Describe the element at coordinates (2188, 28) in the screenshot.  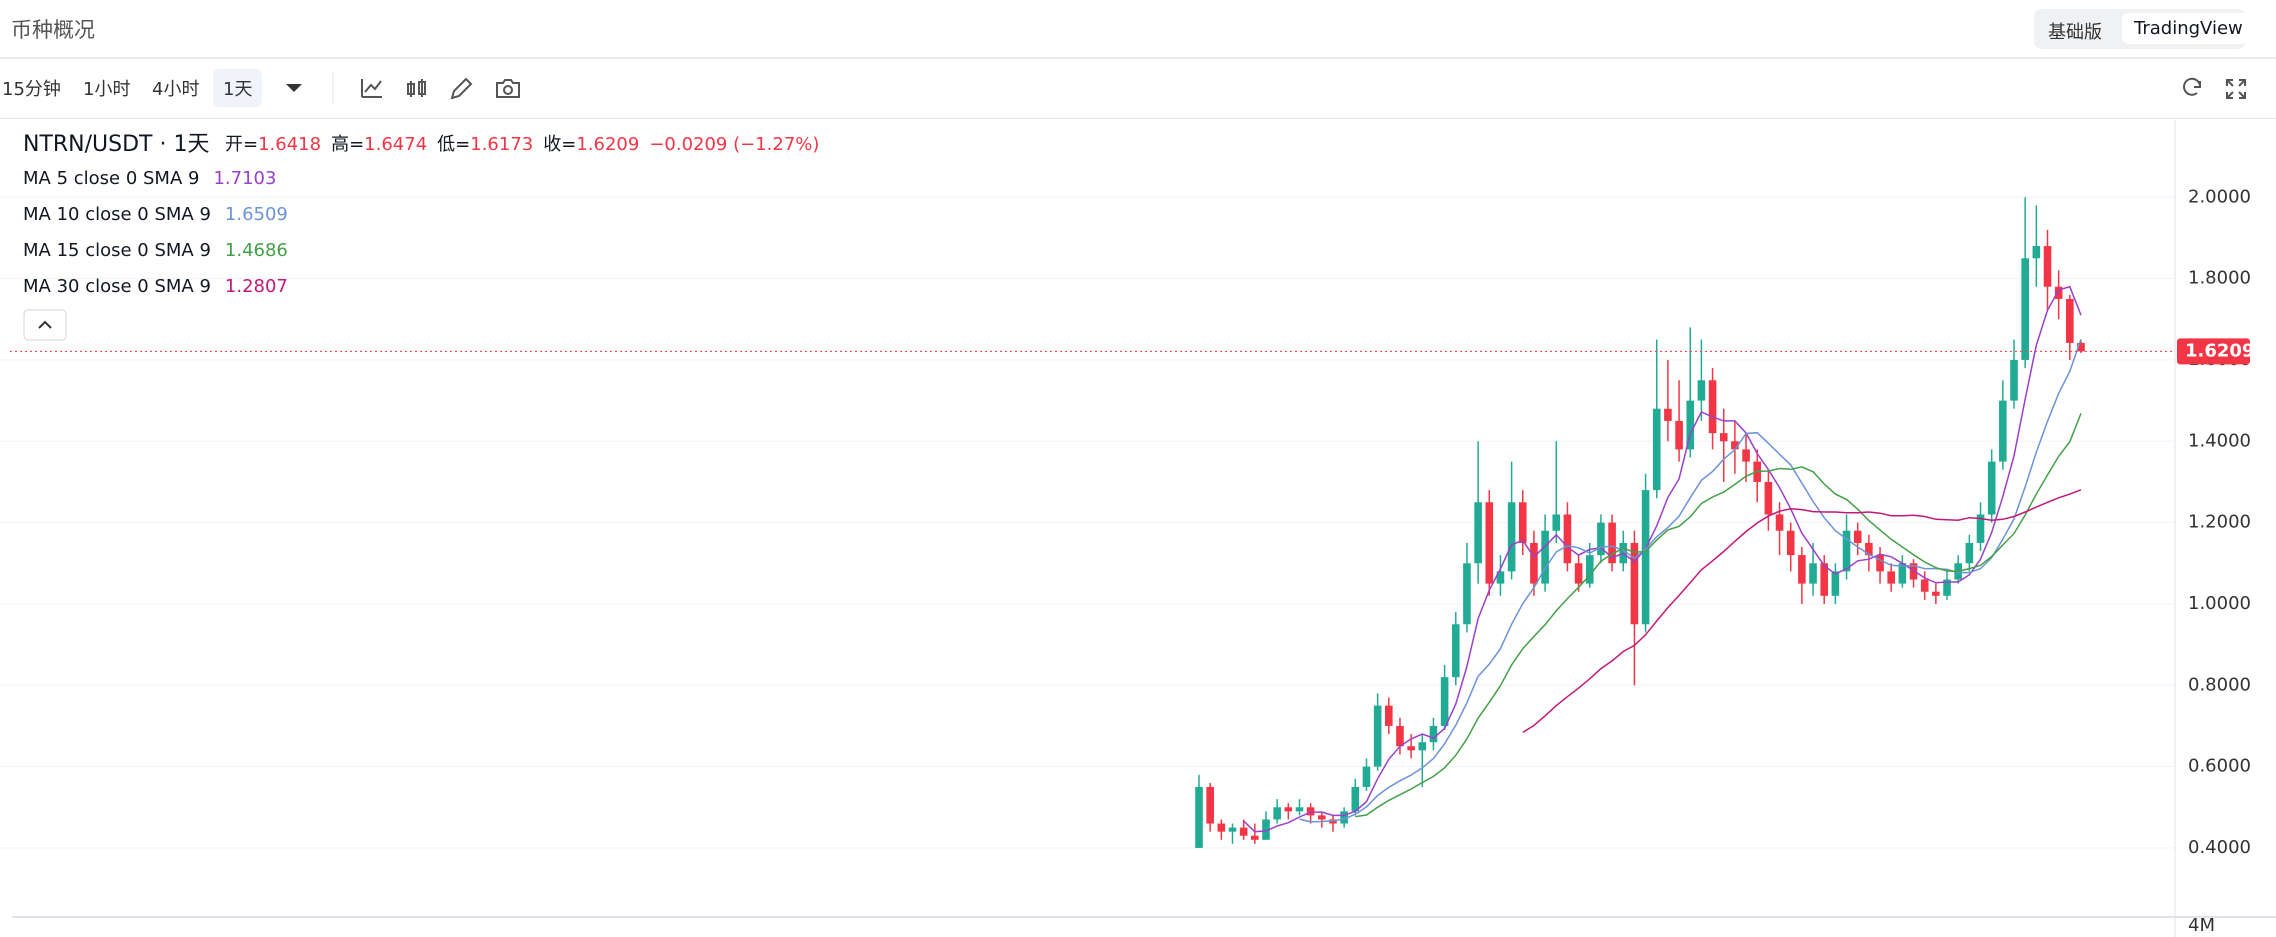
I see `toggle-tradingview: TradingView` at that location.